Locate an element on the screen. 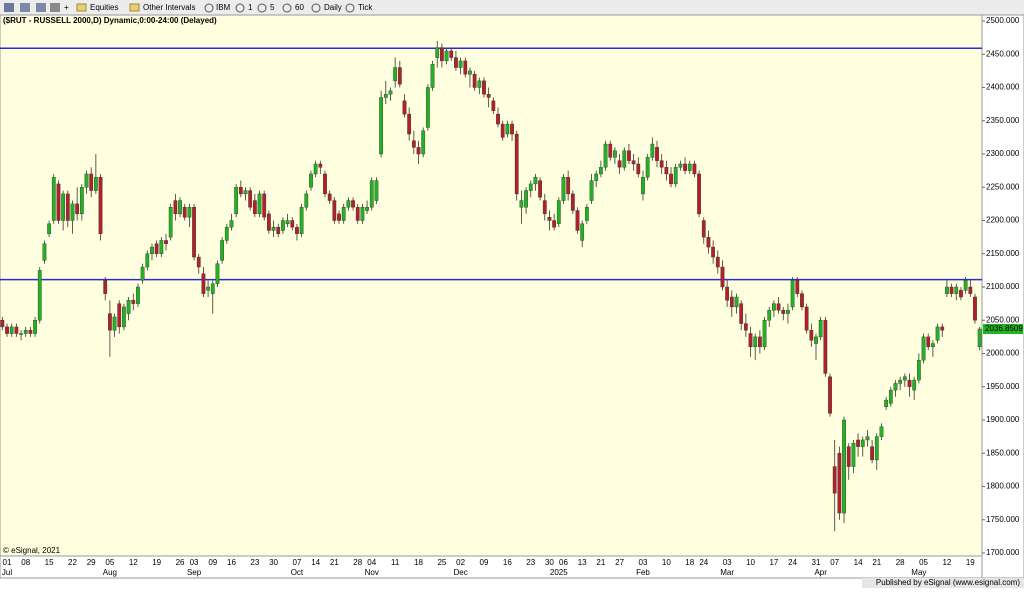  y-tick-label: 2300.000 is located at coordinates (1003, 153).